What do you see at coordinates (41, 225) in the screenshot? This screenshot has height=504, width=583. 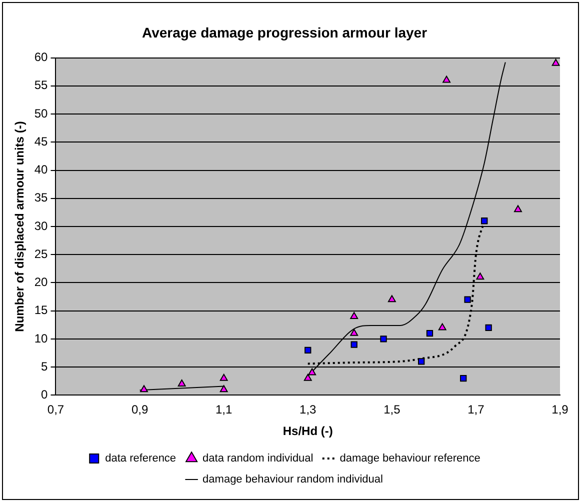 I see `y-tick-label: 30` at bounding box center [41, 225].